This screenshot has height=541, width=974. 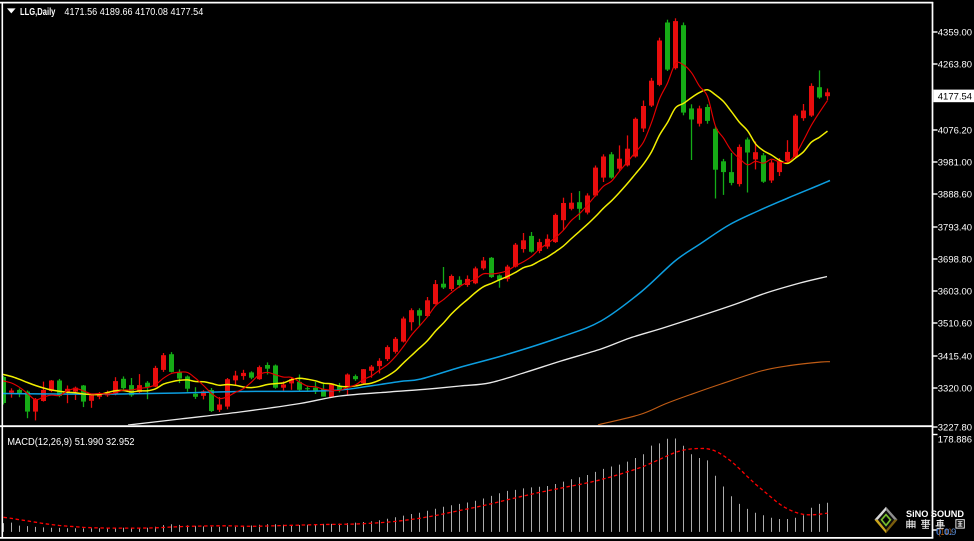 I want to click on svg-text: 0., so click(x=948, y=532).